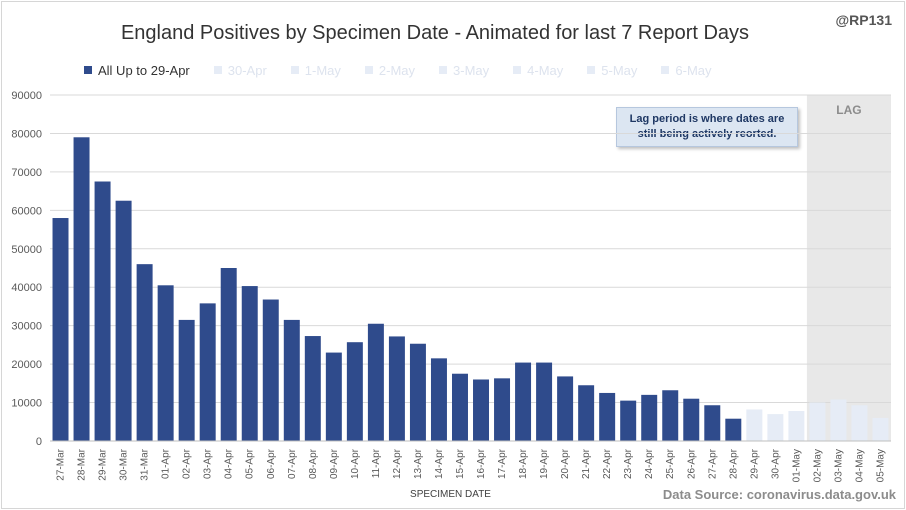 This screenshot has width=906, height=510. I want to click on x-tick-label: 29-Apr, so click(754, 463).